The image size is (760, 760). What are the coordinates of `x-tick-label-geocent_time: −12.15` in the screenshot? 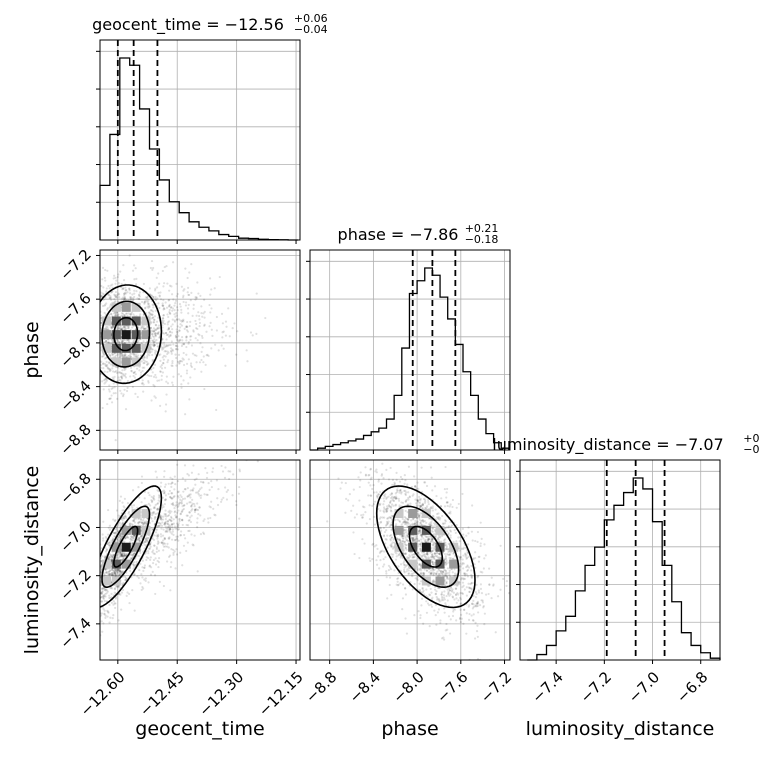 It's located at (281, 694).